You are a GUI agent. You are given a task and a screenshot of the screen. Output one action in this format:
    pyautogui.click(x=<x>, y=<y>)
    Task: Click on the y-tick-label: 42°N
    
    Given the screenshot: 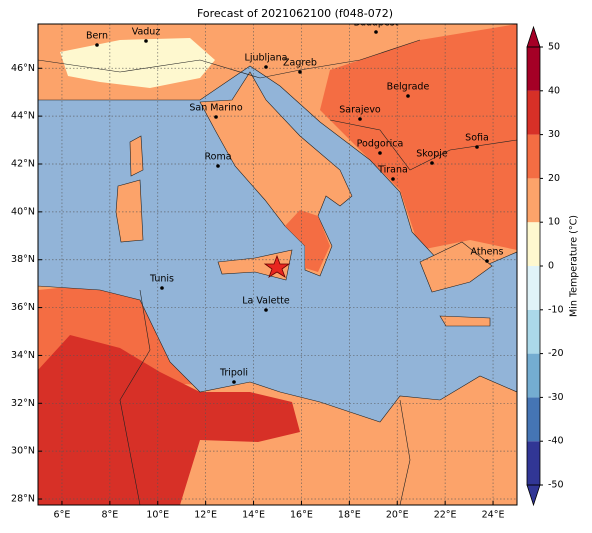 What is the action you would take?
    pyautogui.click(x=23, y=163)
    